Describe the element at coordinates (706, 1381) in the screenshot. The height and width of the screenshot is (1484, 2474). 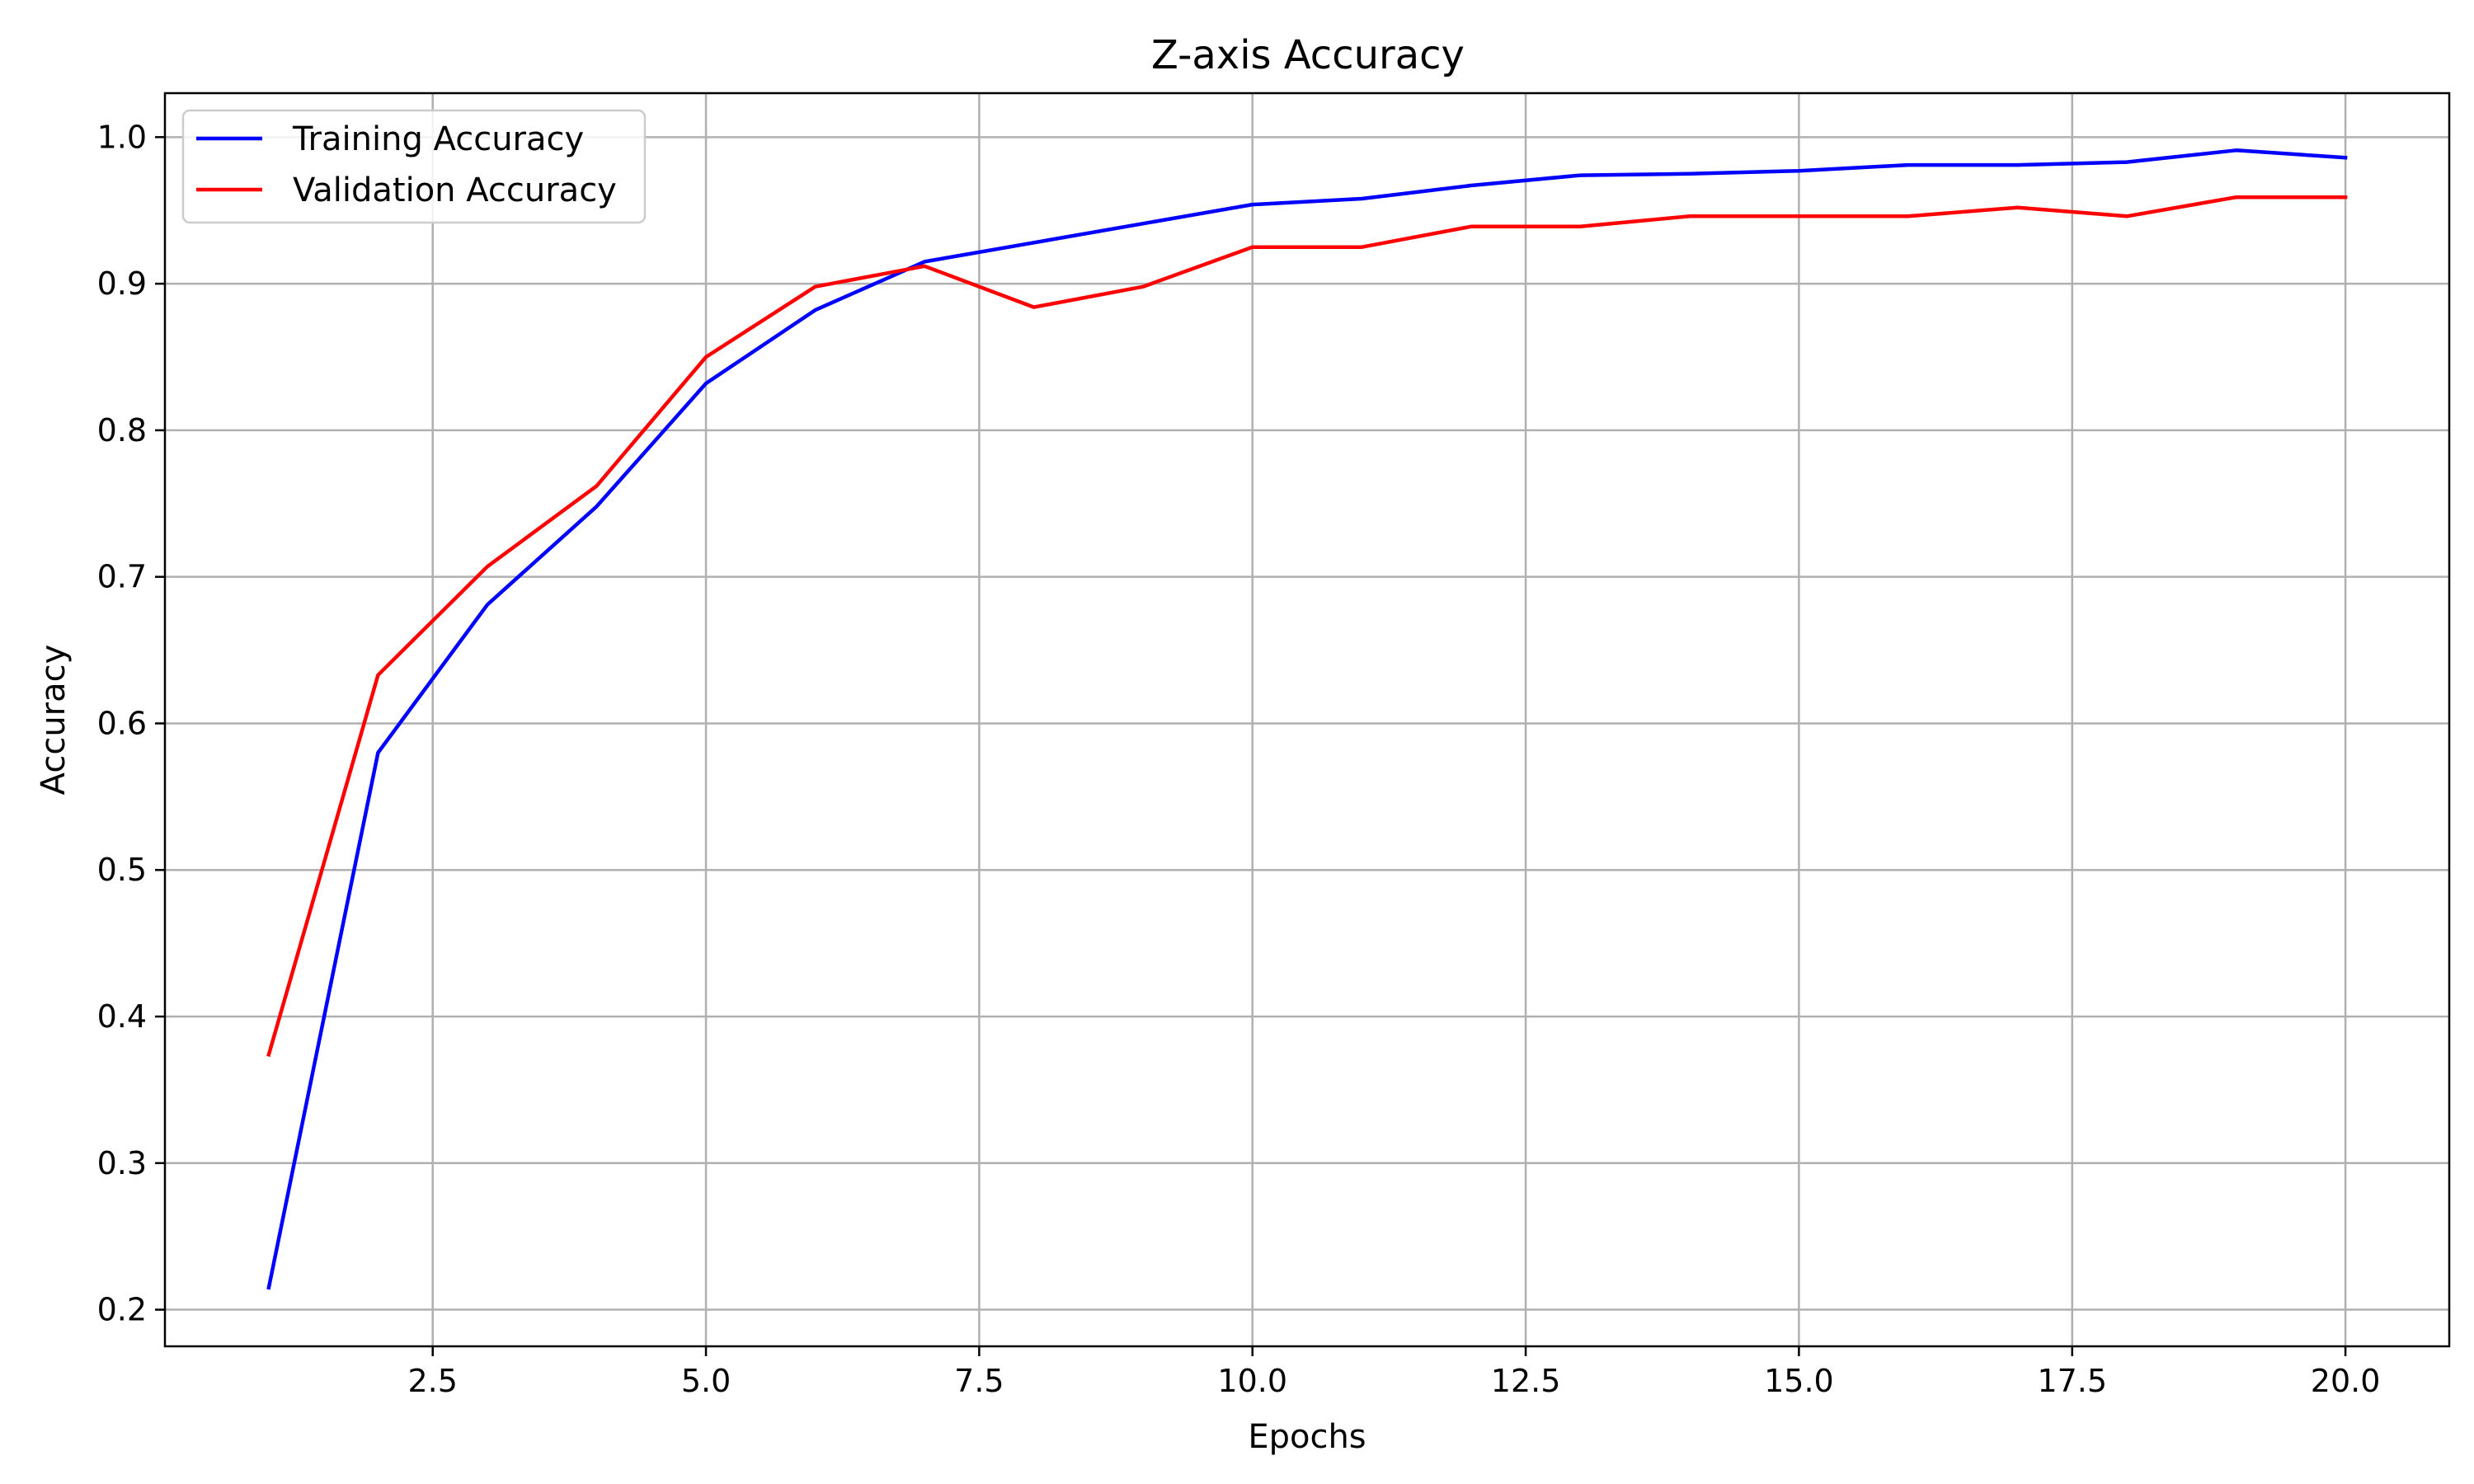
I see `x-tick-label: 5.0` at that location.